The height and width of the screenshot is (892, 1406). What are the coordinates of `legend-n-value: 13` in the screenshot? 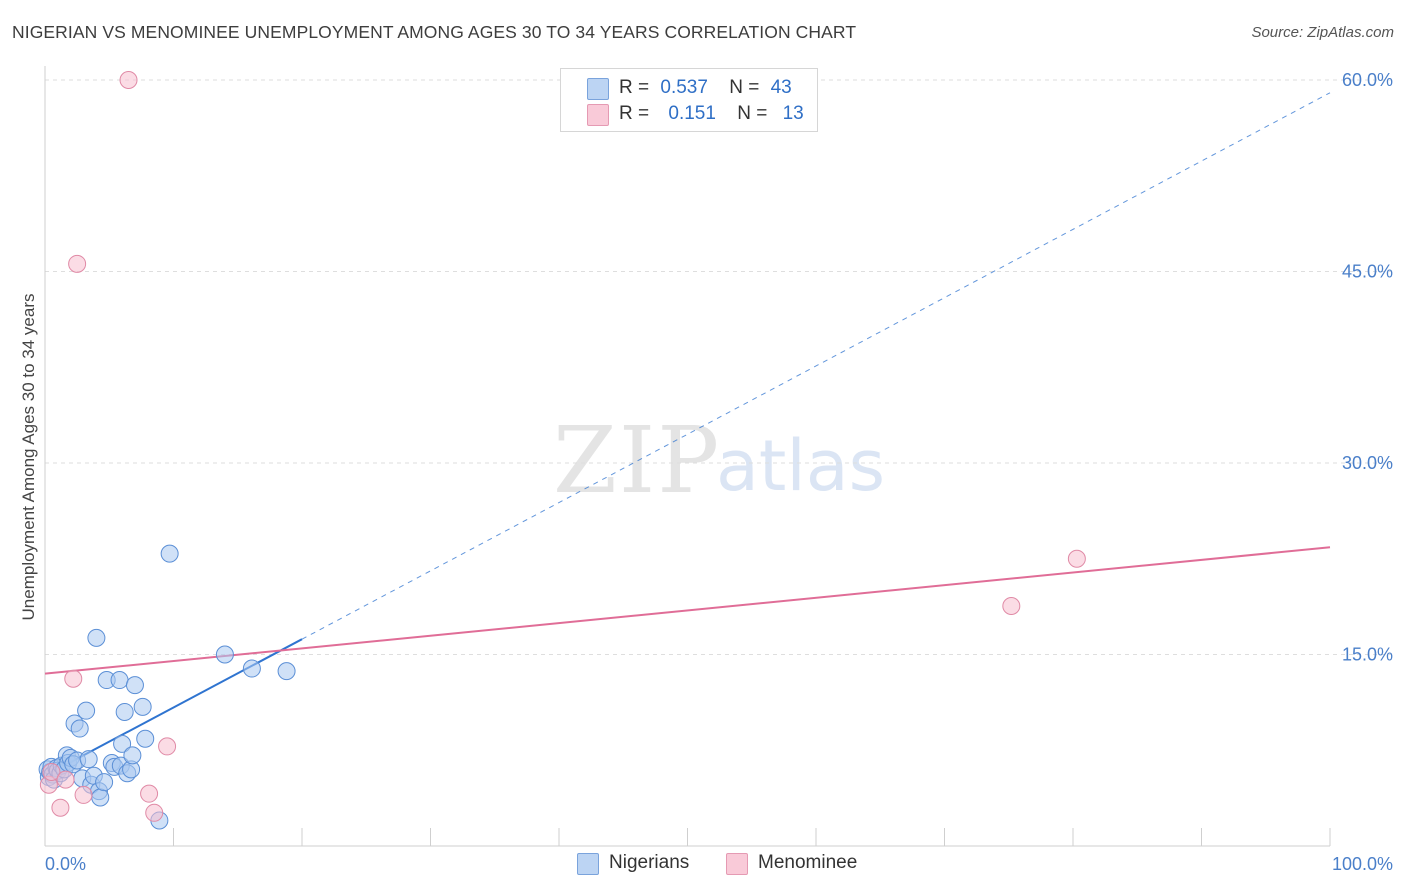 It's located at (793, 113).